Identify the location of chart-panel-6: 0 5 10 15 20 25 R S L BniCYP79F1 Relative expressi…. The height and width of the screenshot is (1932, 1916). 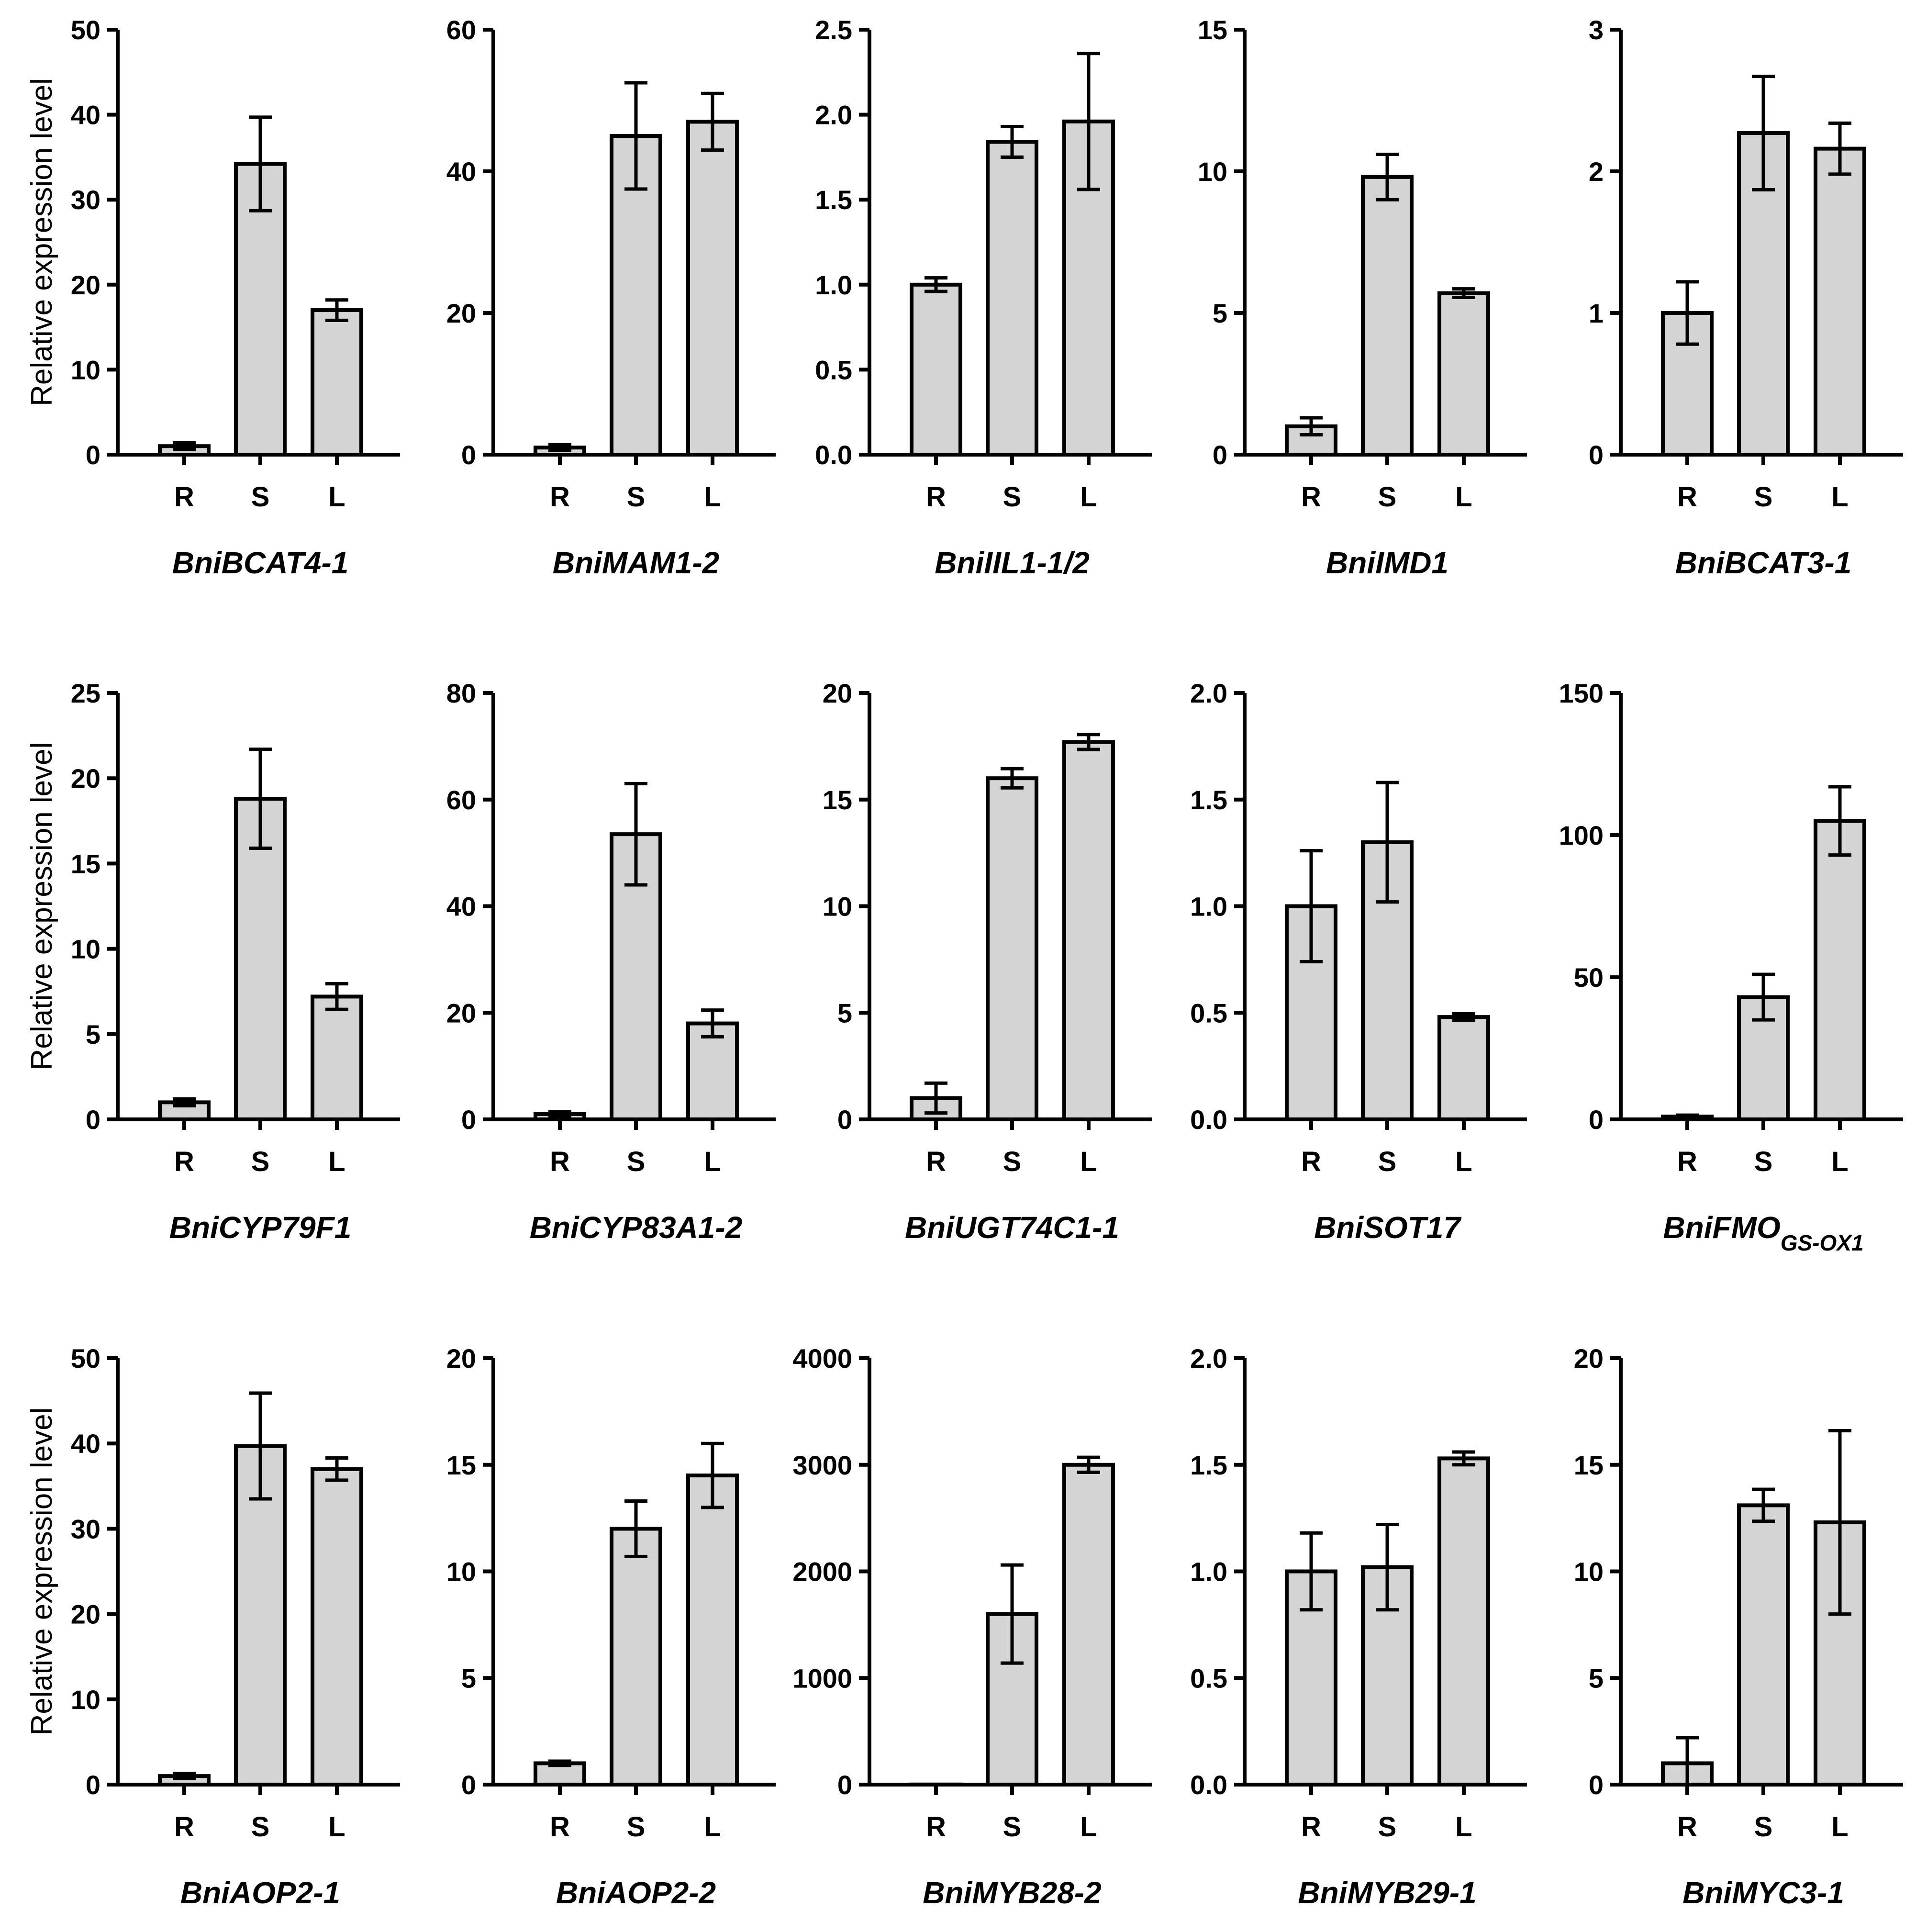
(213, 961).